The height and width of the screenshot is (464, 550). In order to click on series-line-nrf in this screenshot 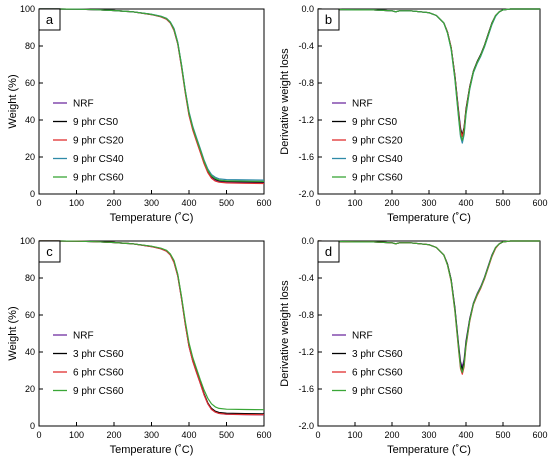, I will do `click(428, 304)`.